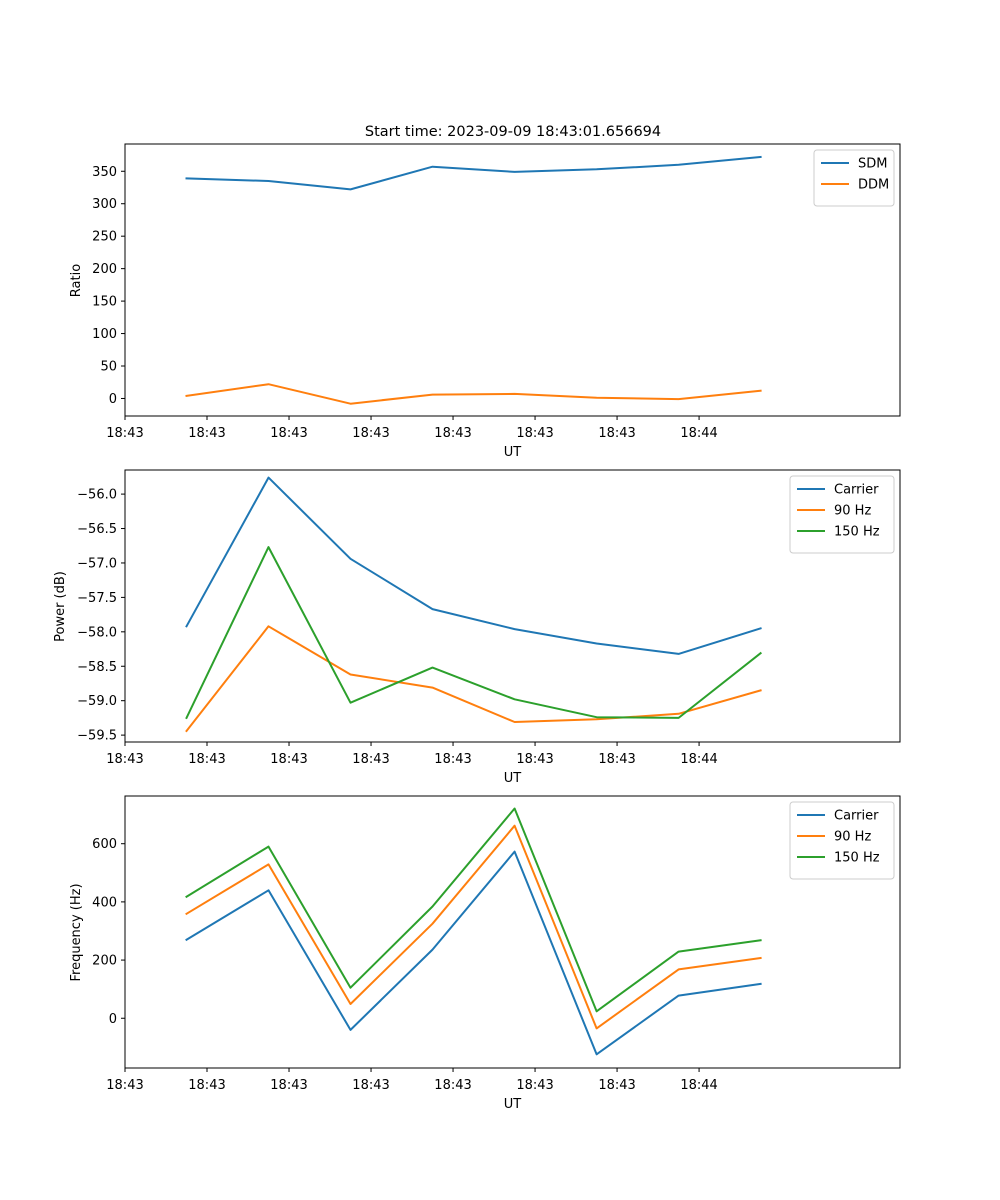  What do you see at coordinates (856, 816) in the screenshot?
I see `frequency-legend-label: Carrier` at bounding box center [856, 816].